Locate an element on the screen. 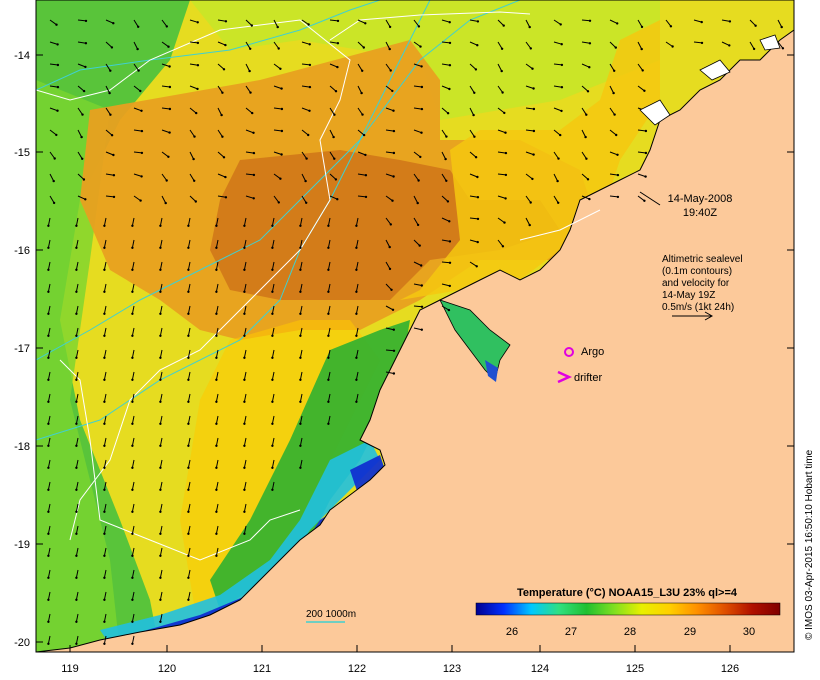  lon-axis: 119 120 121 122 123 124 125 126 is located at coordinates (400, 660).